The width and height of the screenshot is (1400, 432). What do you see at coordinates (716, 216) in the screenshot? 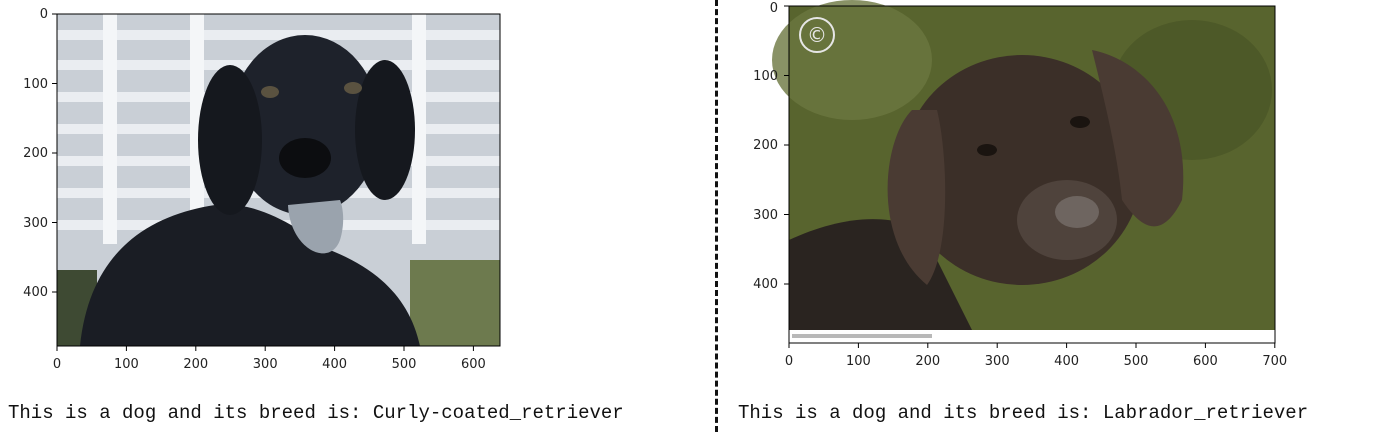
I see `dashed-divider` at bounding box center [716, 216].